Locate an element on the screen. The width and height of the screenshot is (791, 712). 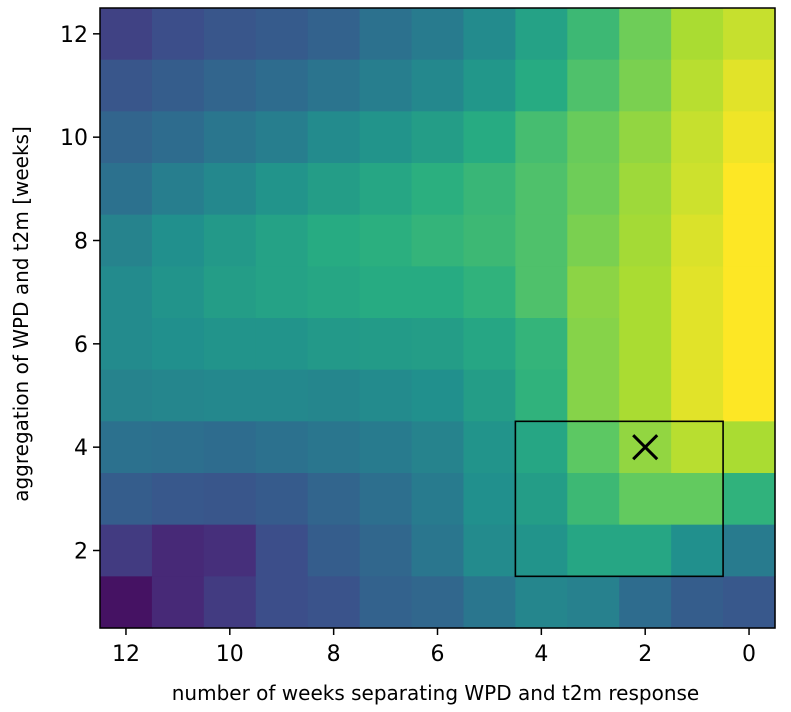
x-tick-label: 8 is located at coordinates (334, 654).